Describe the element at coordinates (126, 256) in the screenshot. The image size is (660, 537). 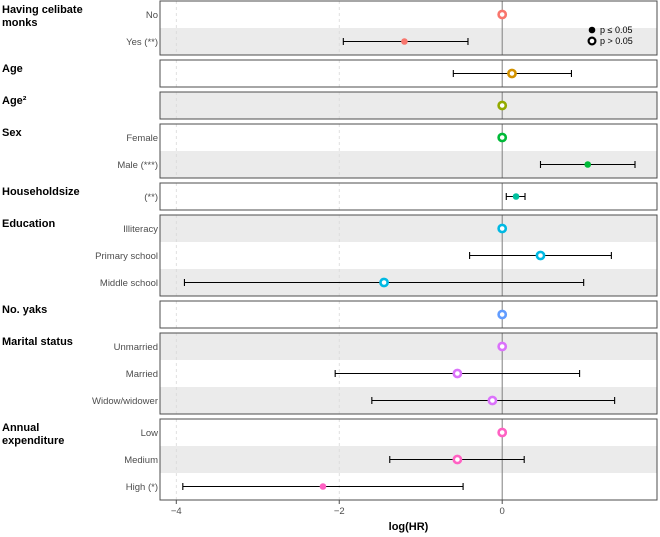
I see `row-label: Primary school` at that location.